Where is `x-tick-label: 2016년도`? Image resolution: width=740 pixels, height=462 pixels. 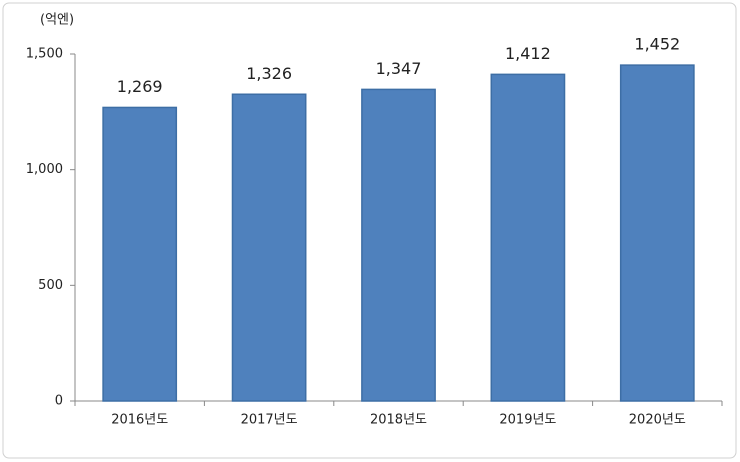 x-tick-label: 2016년도 is located at coordinates (139, 420).